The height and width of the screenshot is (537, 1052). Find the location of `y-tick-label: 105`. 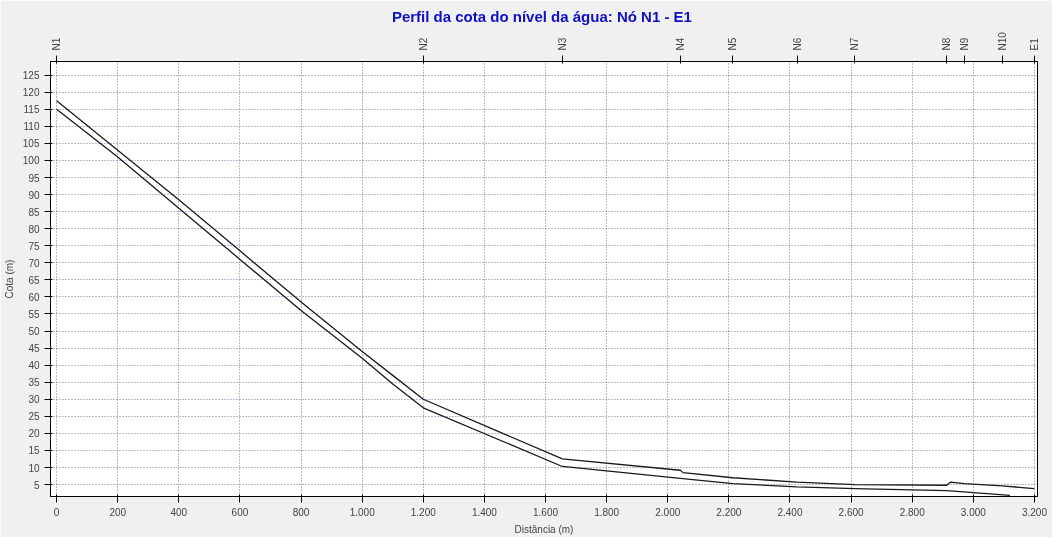

y-tick-label: 105 is located at coordinates (31, 144).